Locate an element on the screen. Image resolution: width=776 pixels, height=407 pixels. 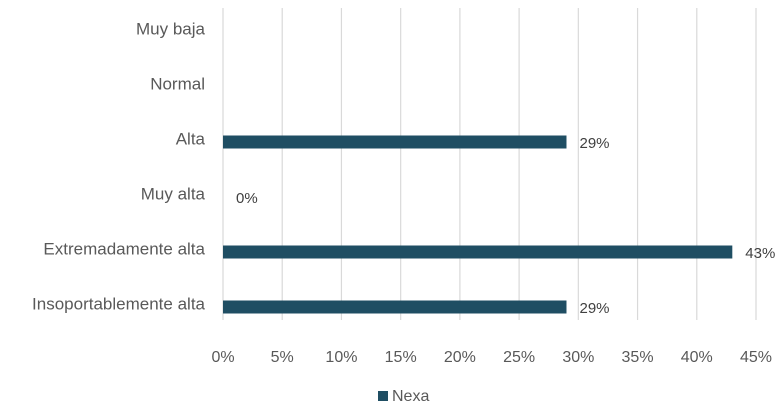
x-tick-label: 30% is located at coordinates (578, 357).